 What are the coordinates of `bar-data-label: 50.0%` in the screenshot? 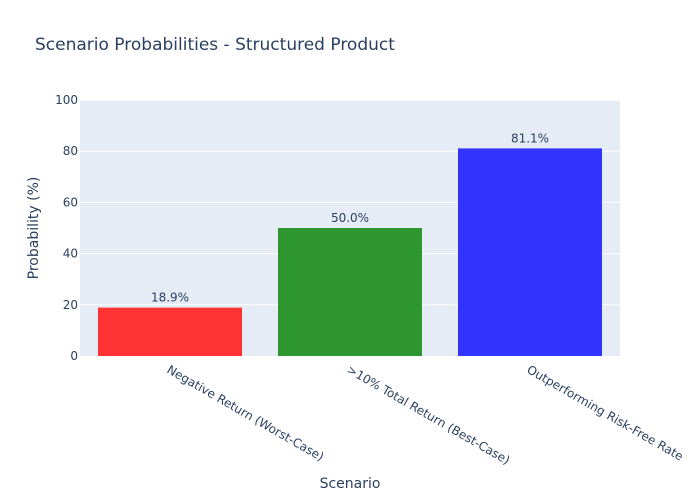 It's located at (350, 218).